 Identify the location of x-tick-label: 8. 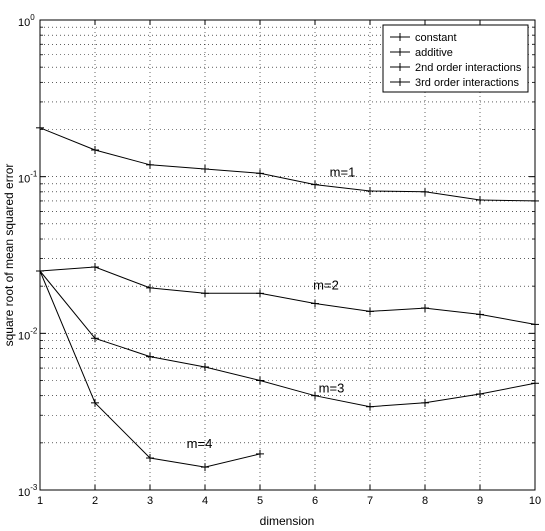
(425, 501).